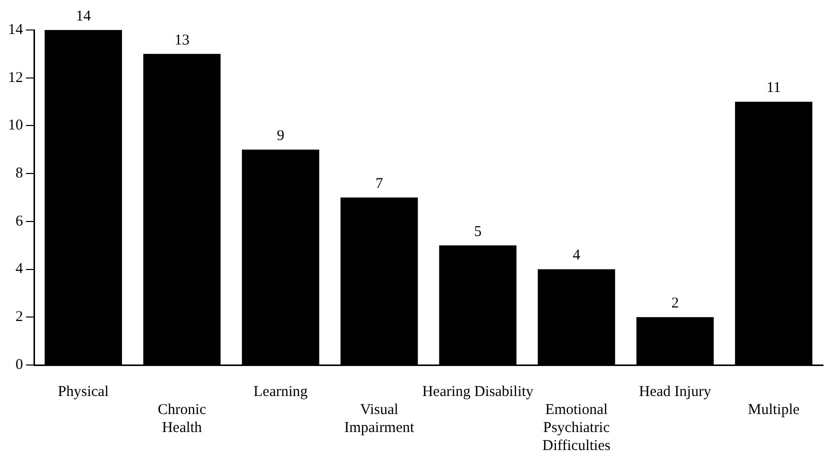  Describe the element at coordinates (773, 88) in the screenshot. I see `data-label: 11` at that location.